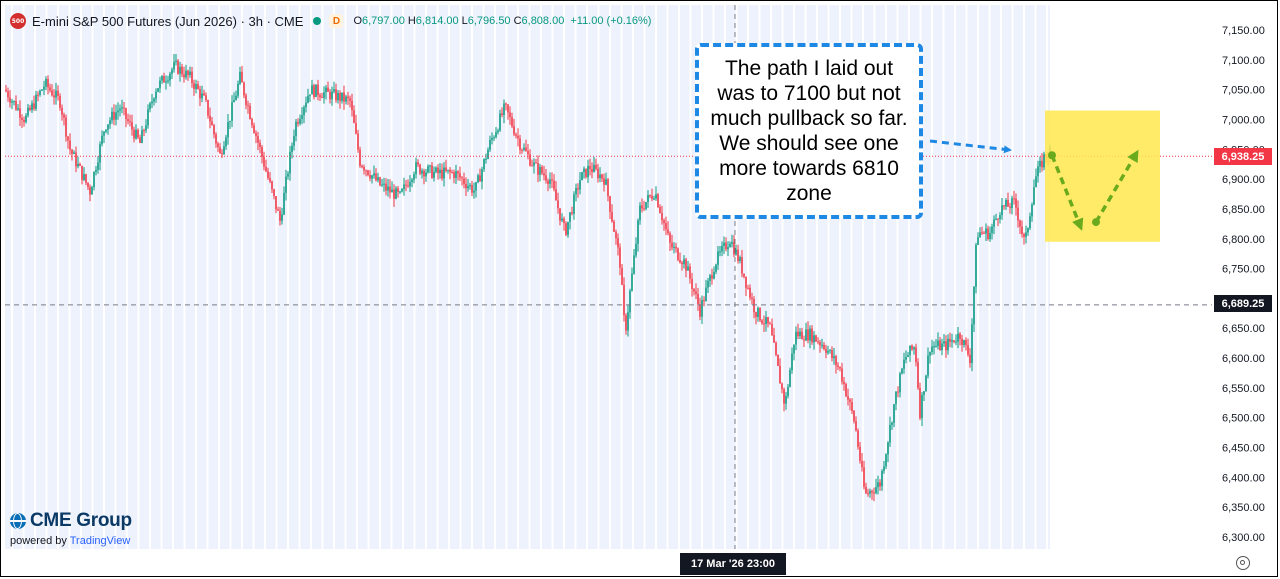 Image resolution: width=1280 pixels, height=579 pixels. Describe the element at coordinates (71, 528) in the screenshot. I see `brand-watermark: CME Group powered by TradingView` at that location.